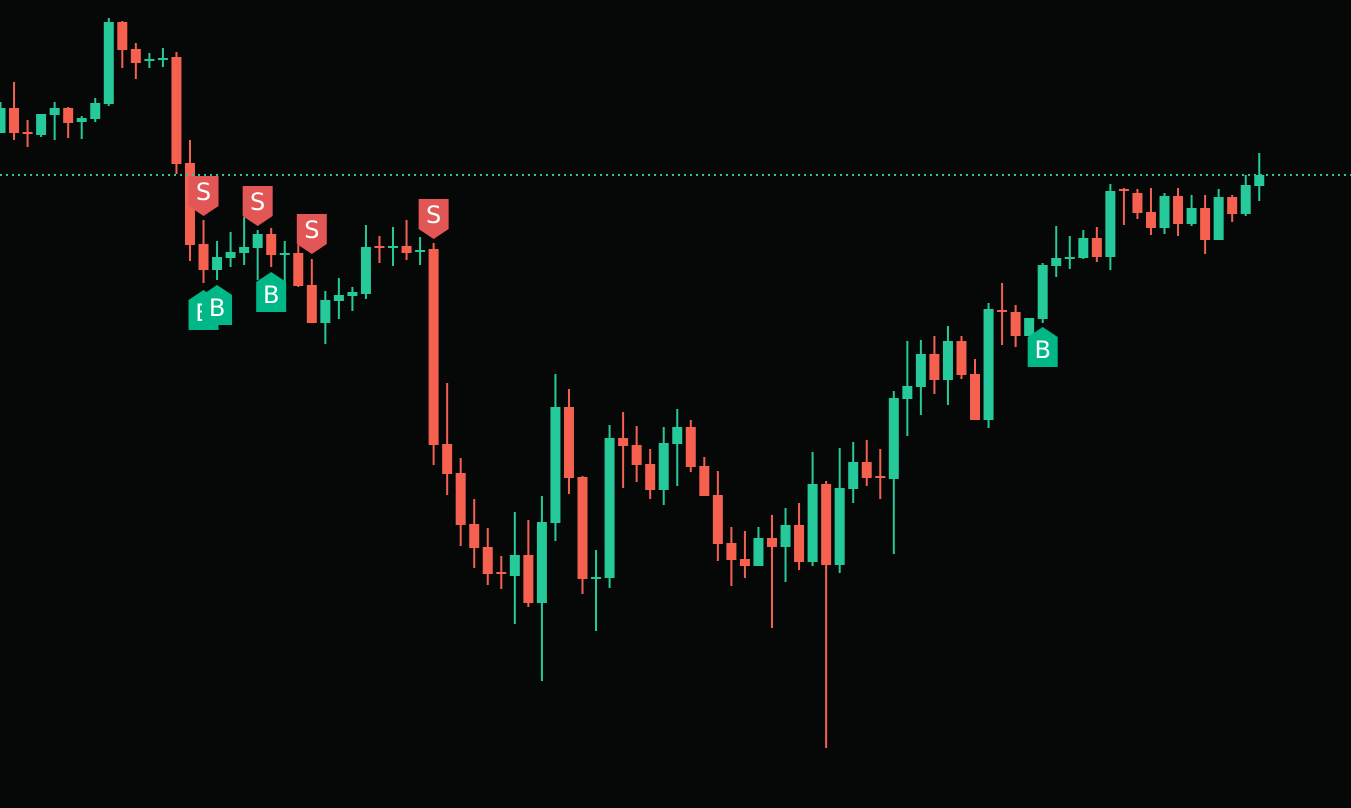  Describe the element at coordinates (217, 308) in the screenshot. I see `marker-label: B` at that location.